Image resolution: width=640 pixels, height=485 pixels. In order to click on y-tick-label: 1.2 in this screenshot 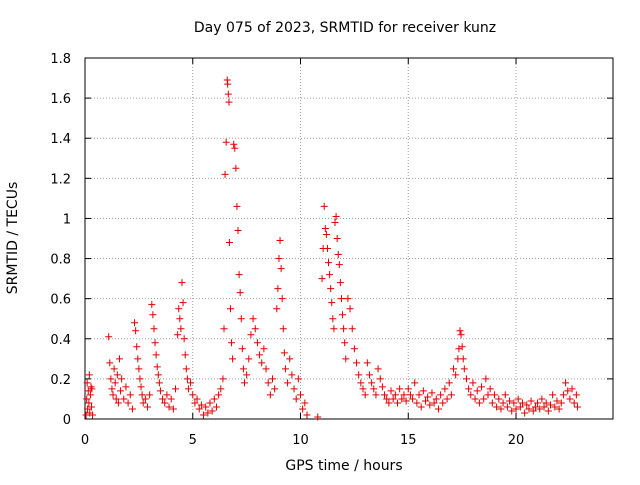, I will do `click(60, 179)`.